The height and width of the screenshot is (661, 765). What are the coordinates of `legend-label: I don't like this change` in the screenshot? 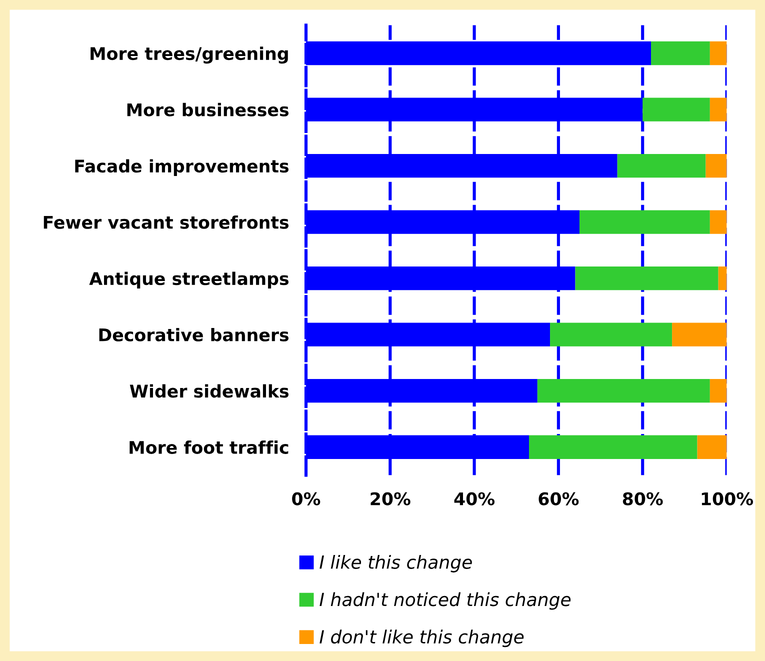 It's located at (422, 639).